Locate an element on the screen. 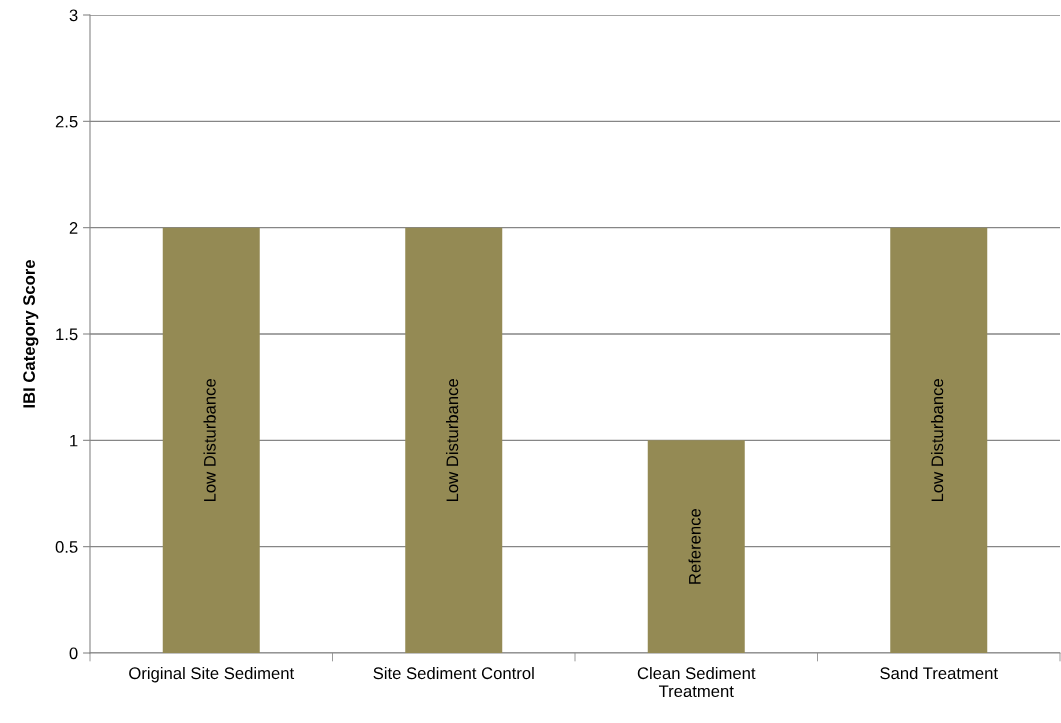 This screenshot has width=1061, height=723. y-tick-label: 1 is located at coordinates (74, 440).